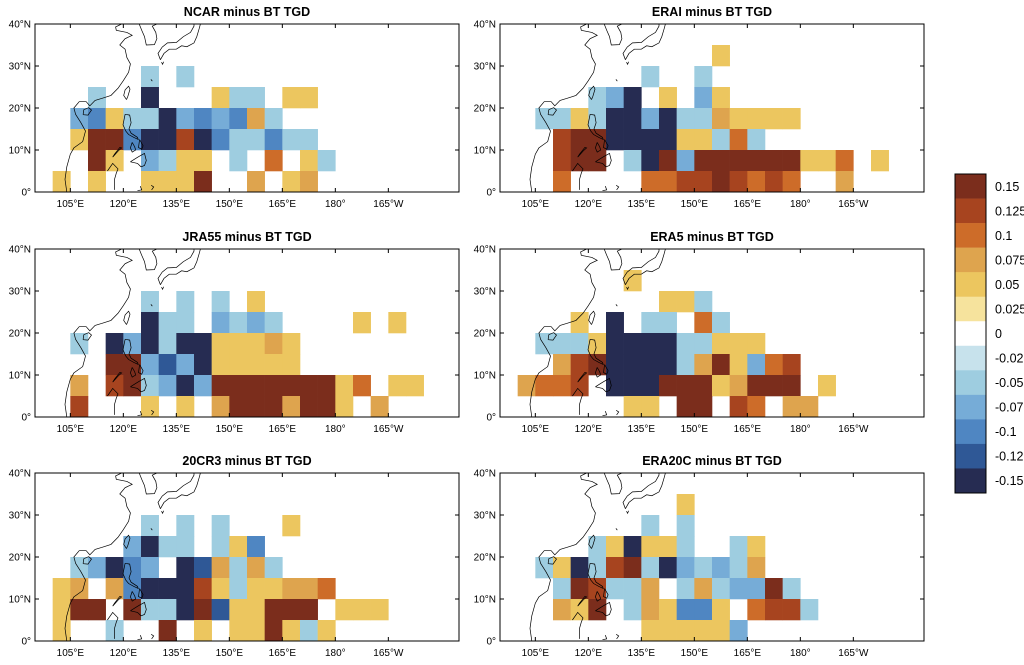 This screenshot has width=1024, height=665. What do you see at coordinates (247, 12) in the screenshot?
I see `panel-title: NCAR minus BT TGD` at bounding box center [247, 12].